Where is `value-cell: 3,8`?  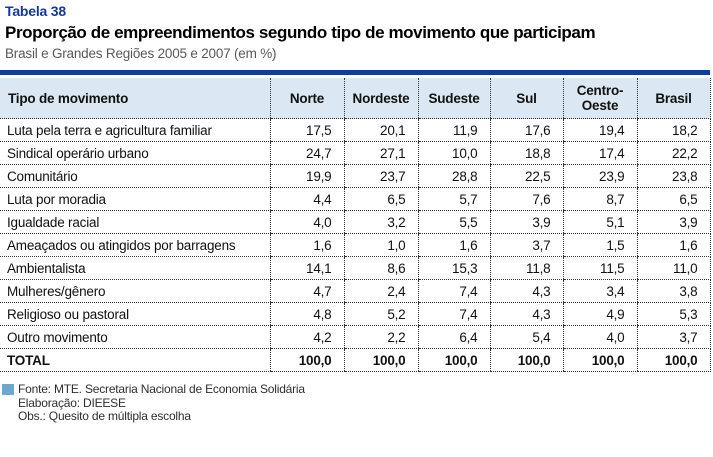
value-cell: 3,8 is located at coordinates (673, 291).